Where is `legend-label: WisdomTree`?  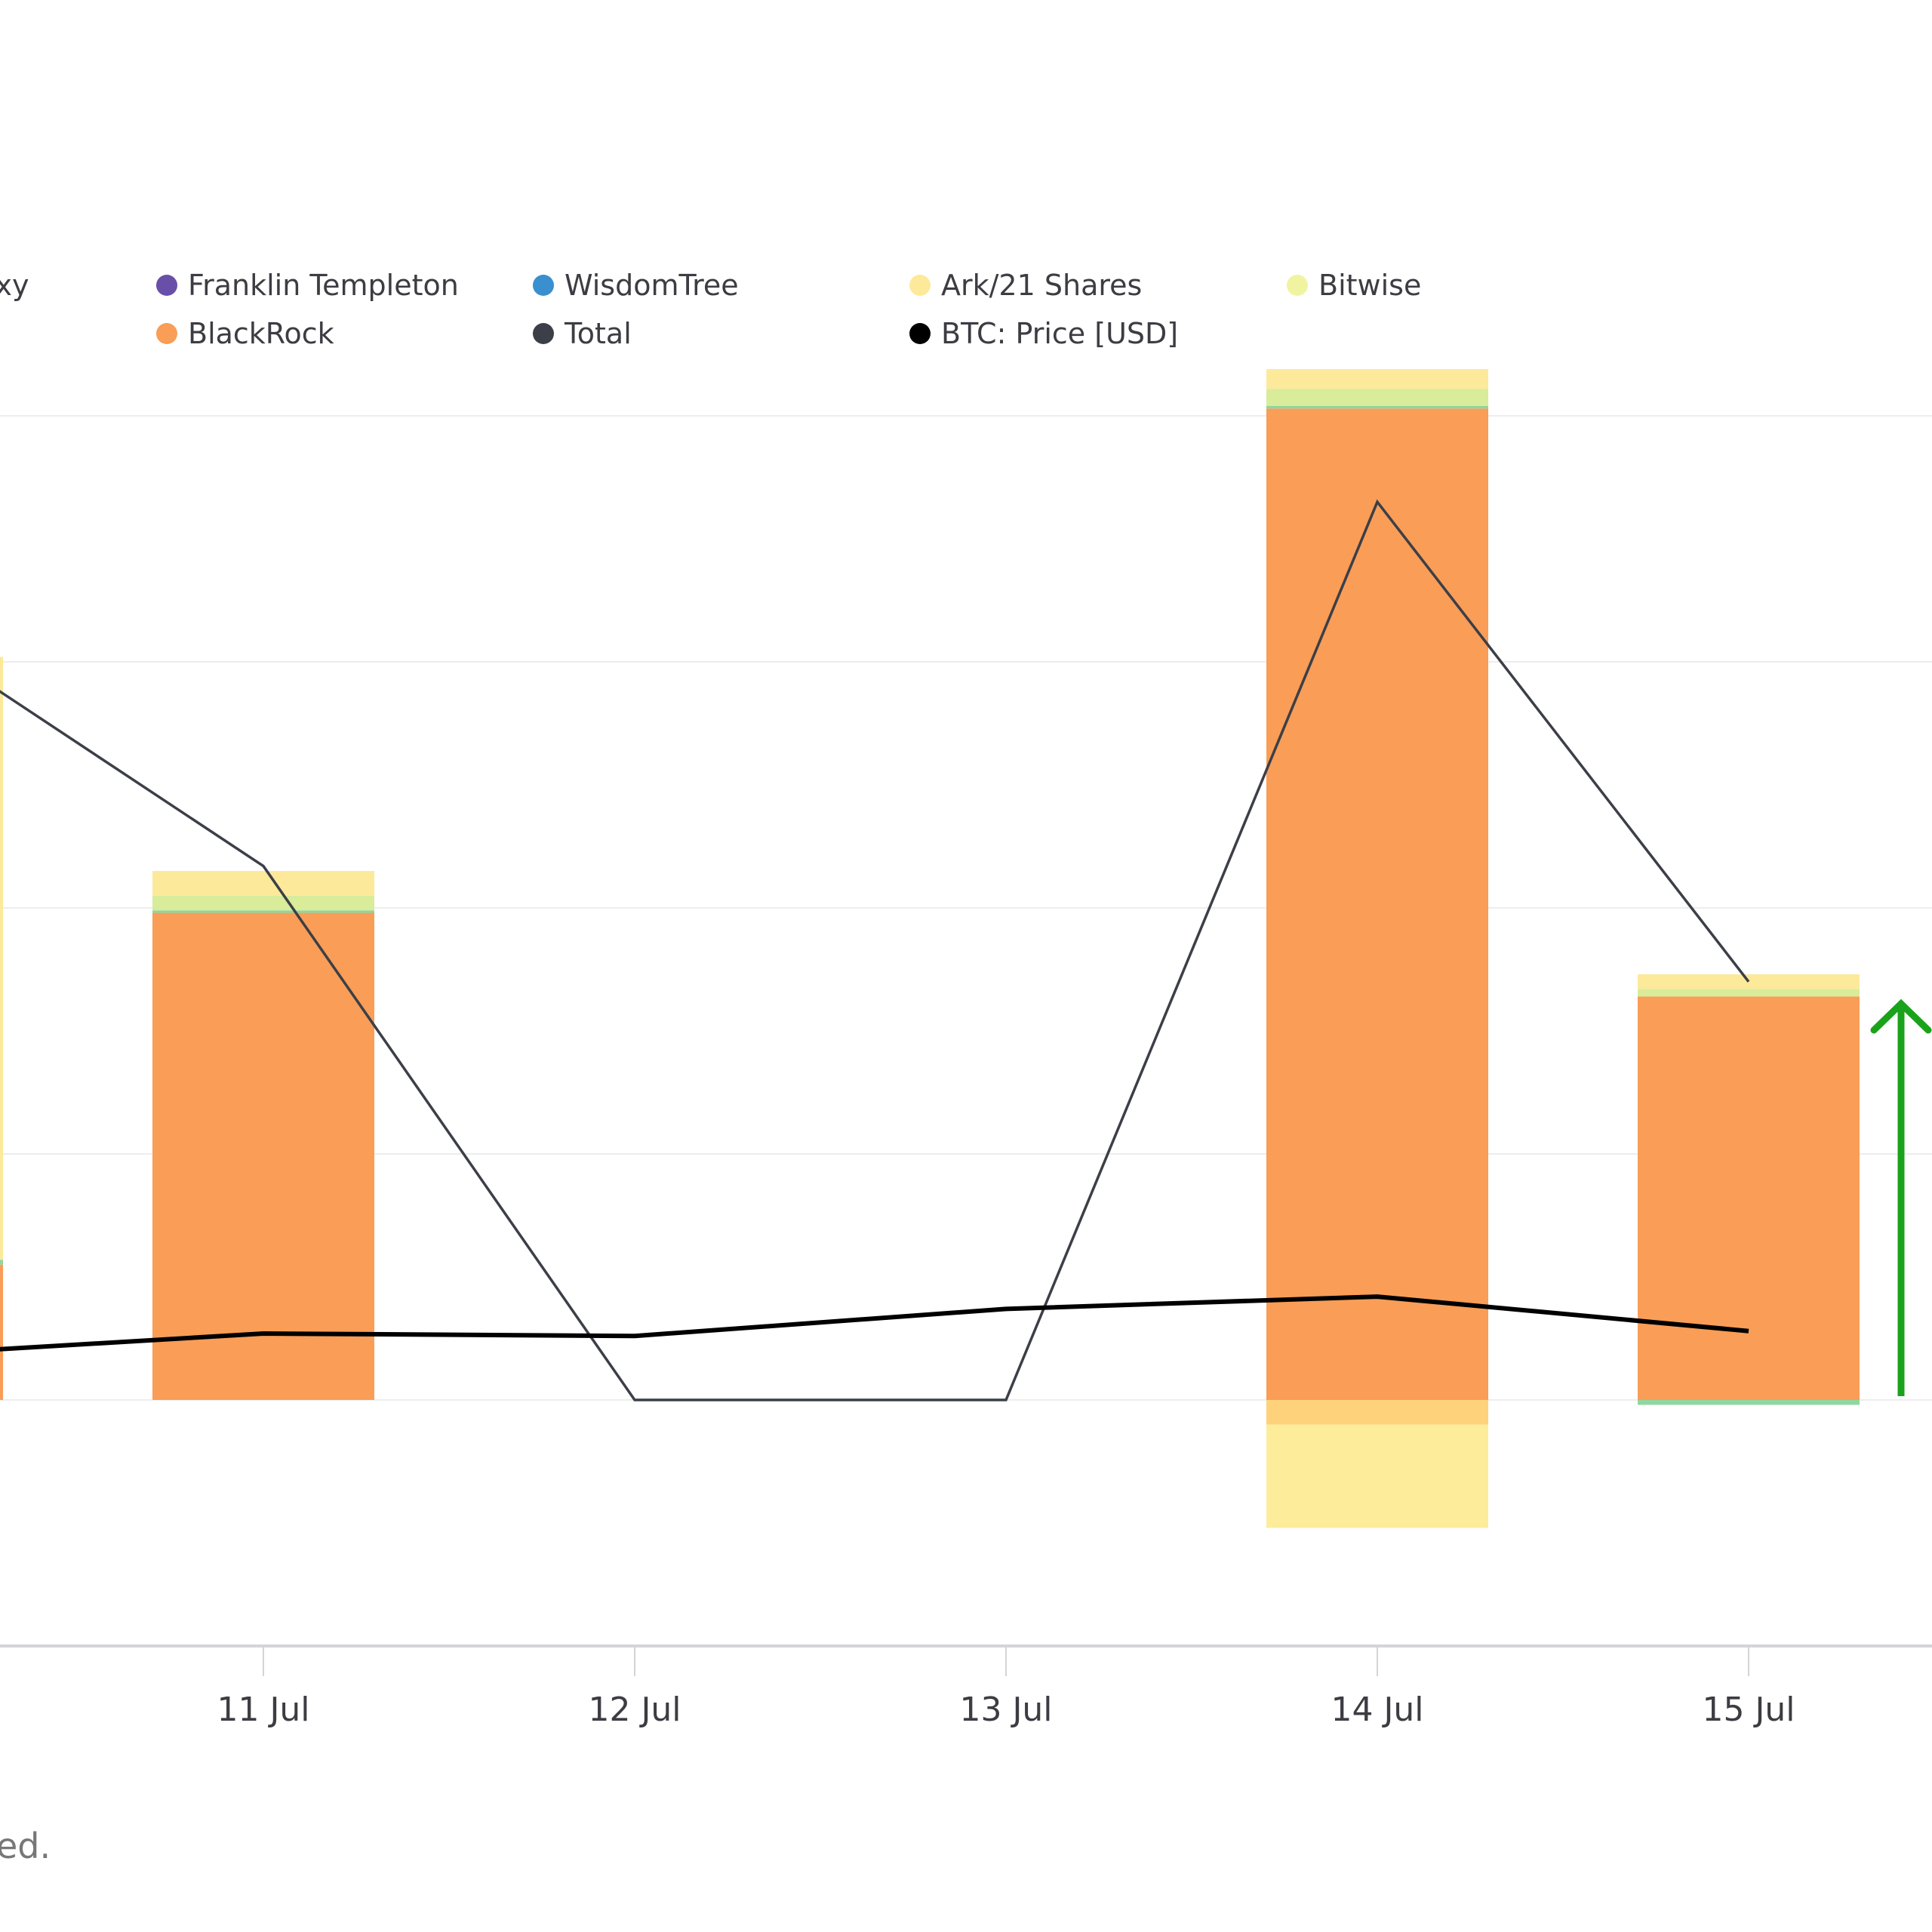
legend-label: WisdomTree is located at coordinates (652, 285).